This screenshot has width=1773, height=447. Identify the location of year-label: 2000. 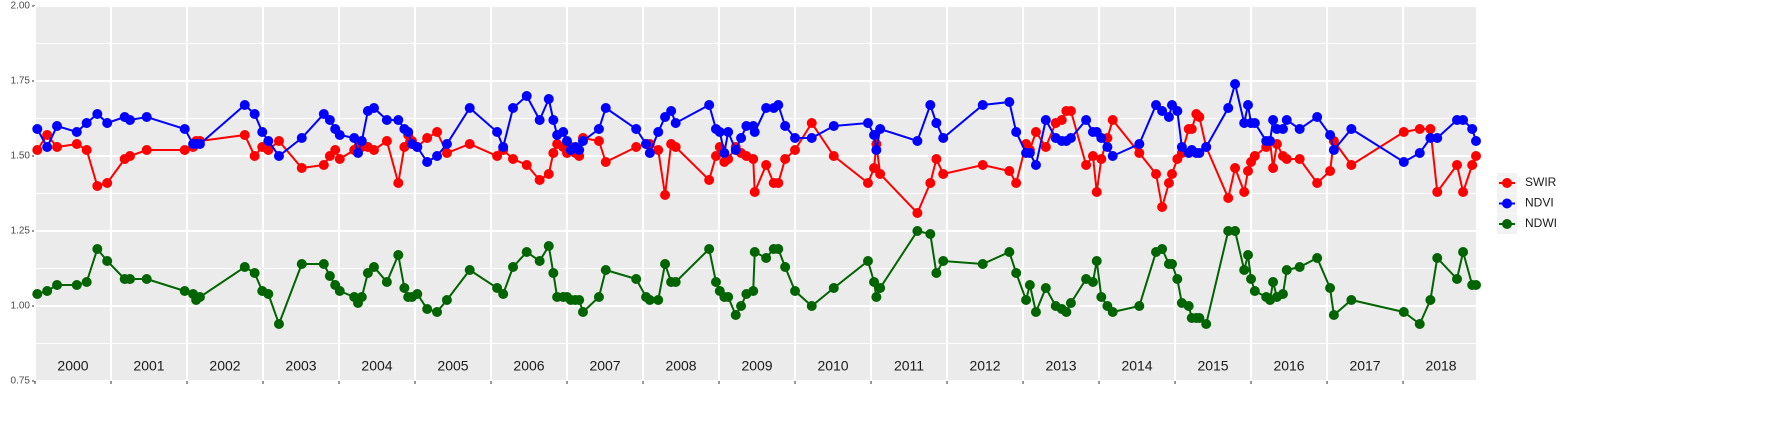
(72, 366).